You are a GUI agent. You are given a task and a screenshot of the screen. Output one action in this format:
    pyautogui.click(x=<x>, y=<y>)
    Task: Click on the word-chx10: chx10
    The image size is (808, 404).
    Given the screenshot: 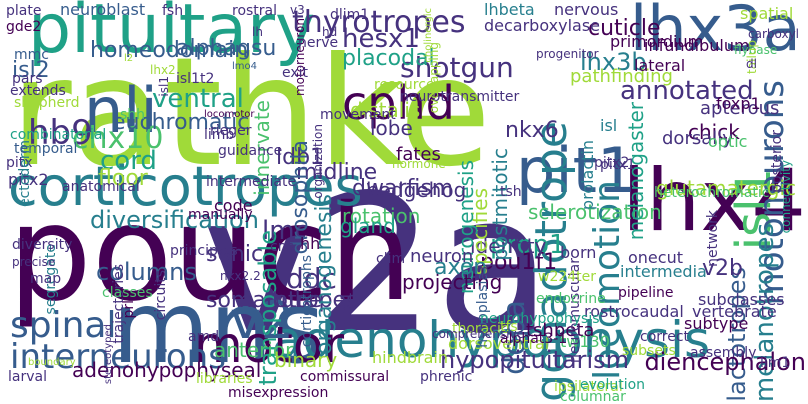 What is the action you would take?
    pyautogui.click(x=118, y=138)
    